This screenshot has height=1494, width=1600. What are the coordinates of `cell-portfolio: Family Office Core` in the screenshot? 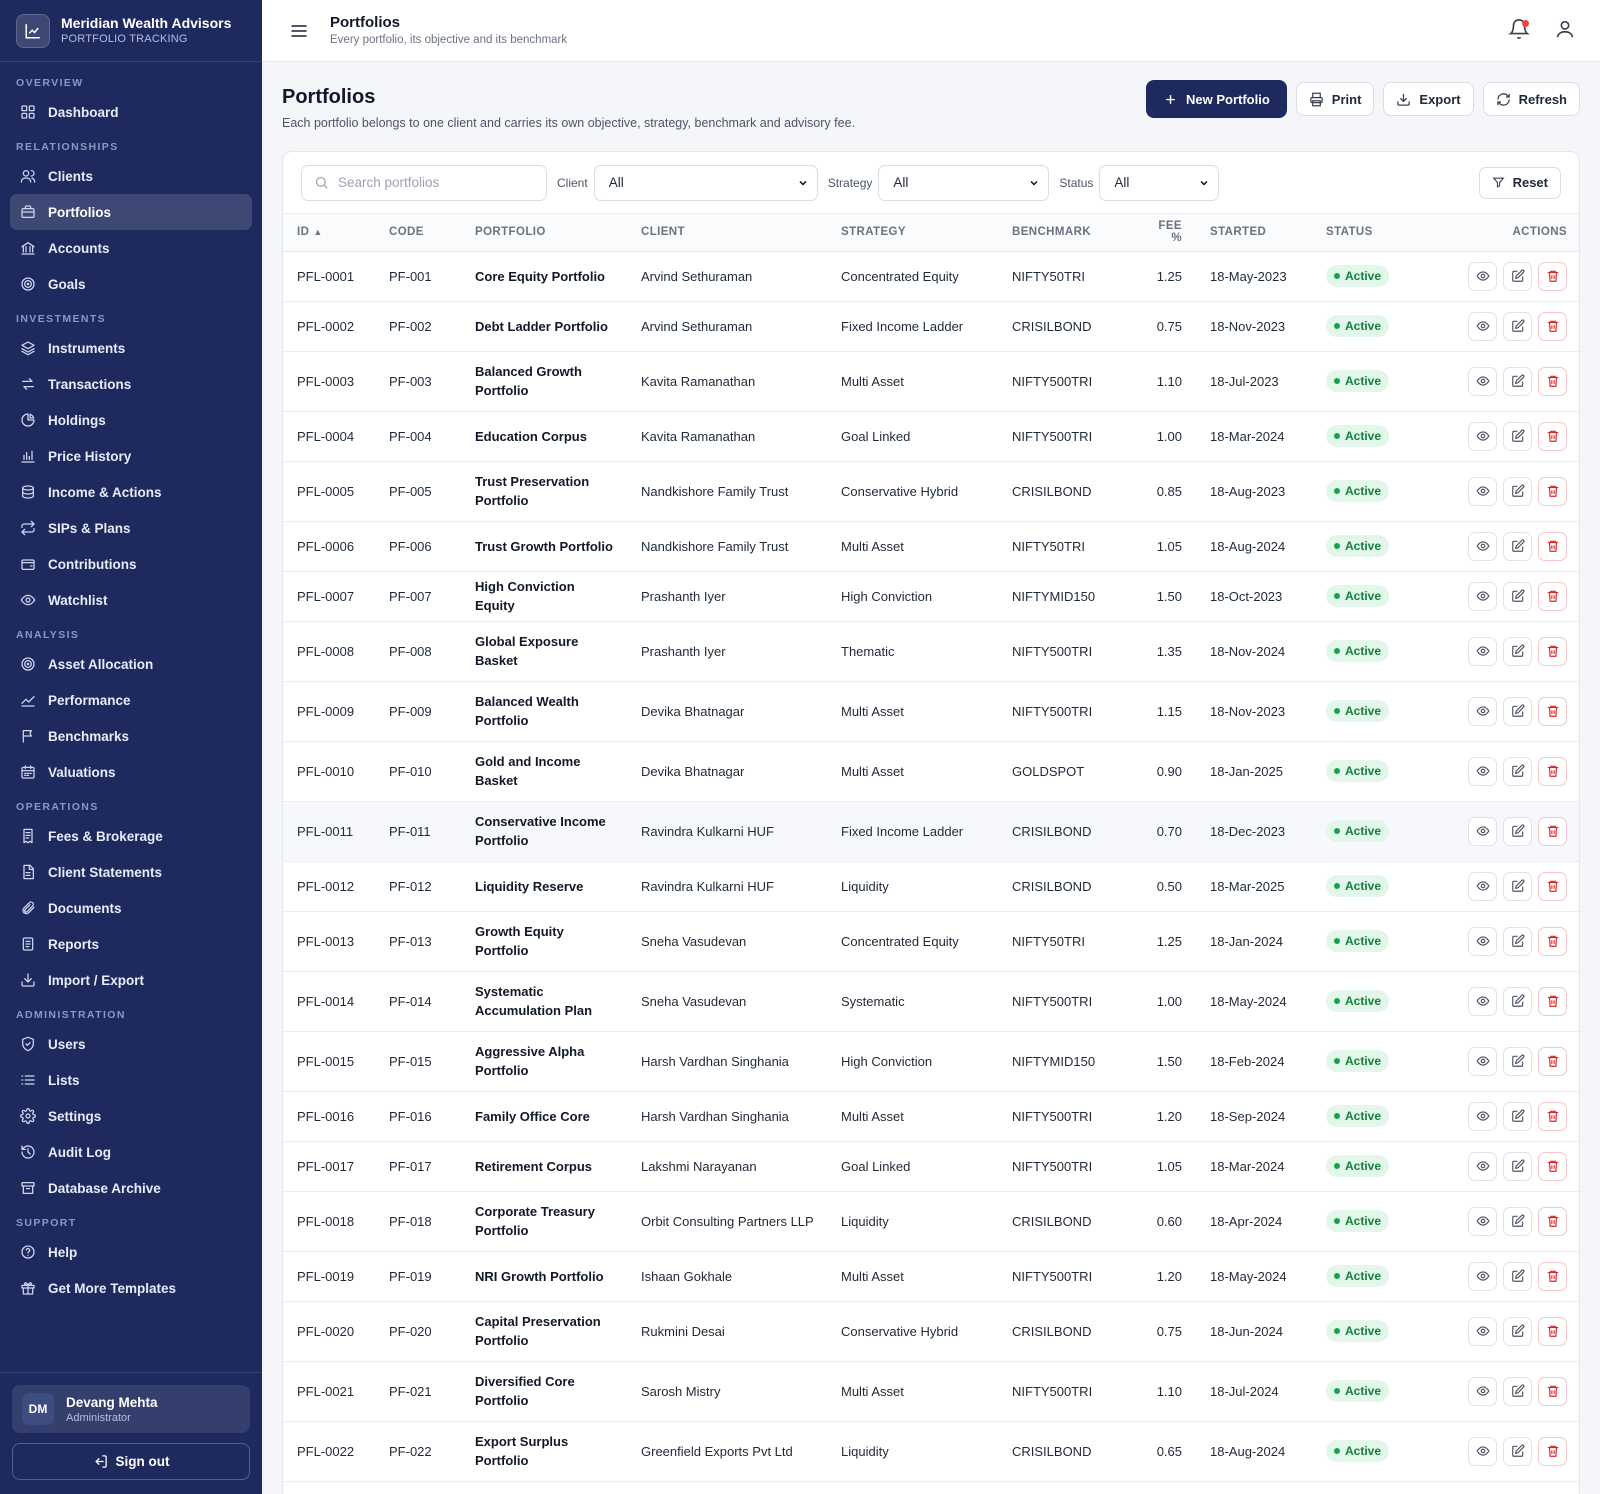 It's located at (544, 1116).